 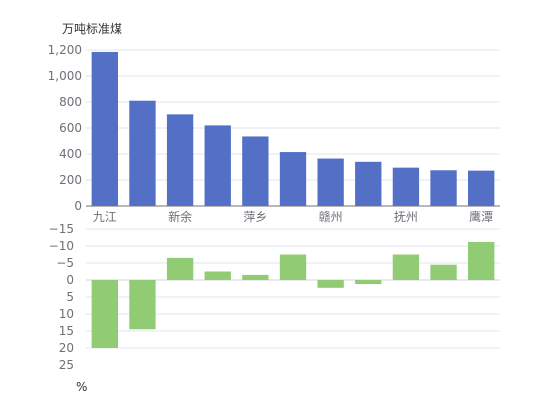 What do you see at coordinates (78, 206) in the screenshot?
I see `top-y-tick-label: 0` at bounding box center [78, 206].